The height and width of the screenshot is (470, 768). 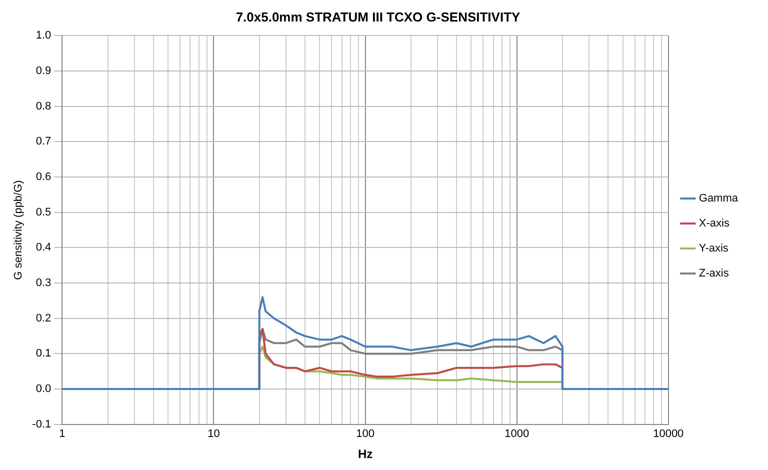 I want to click on chart-title: 7.0x5.0mm STRATUM III TCXO G-SENSITIVITY, so click(x=378, y=16).